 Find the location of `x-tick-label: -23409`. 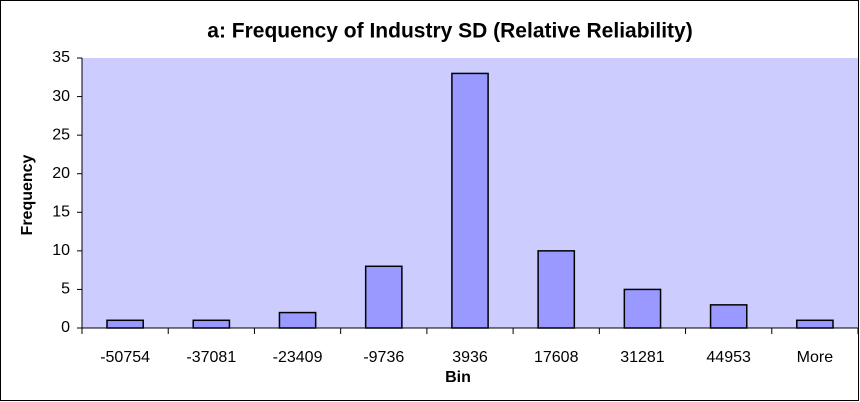

x-tick-label: -23409 is located at coordinates (298, 357).